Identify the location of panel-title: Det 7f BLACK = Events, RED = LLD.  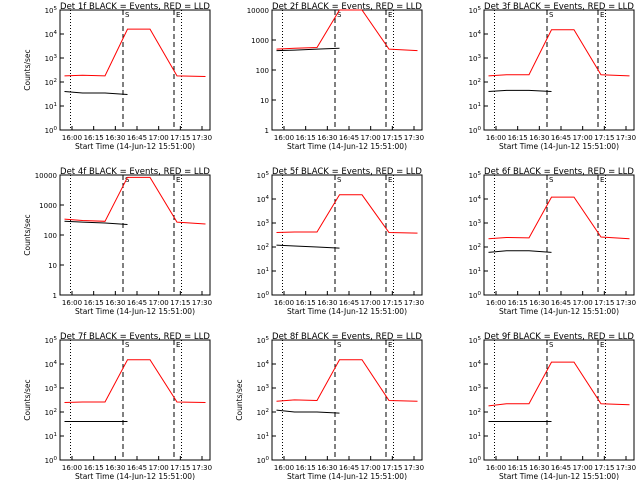
(135, 337).